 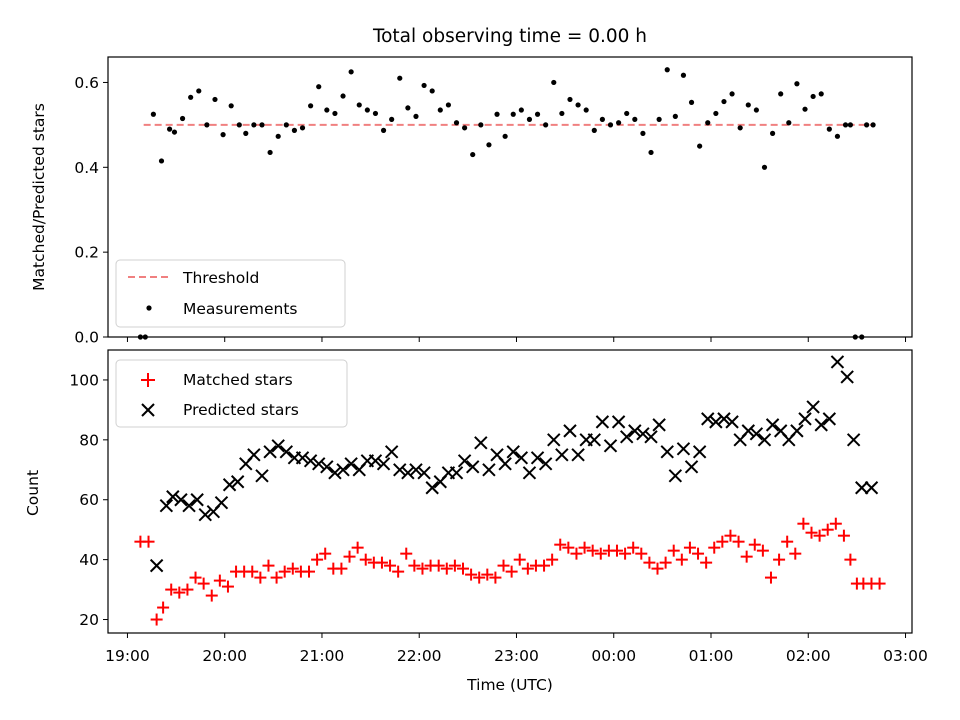 I want to click on top-y-ticks: 0.0 0.2 0.4 0.6, so click(x=91, y=210).